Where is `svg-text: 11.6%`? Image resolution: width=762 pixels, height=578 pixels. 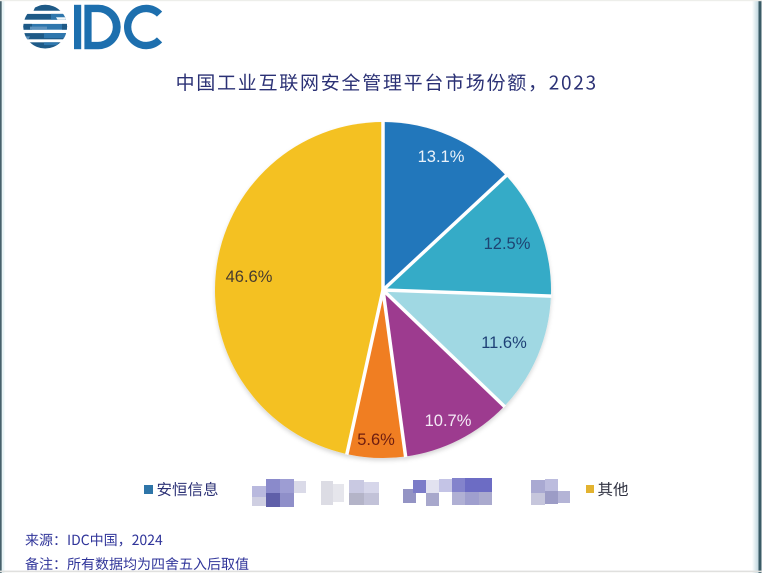 svg-text: 11.6% is located at coordinates (504, 343).